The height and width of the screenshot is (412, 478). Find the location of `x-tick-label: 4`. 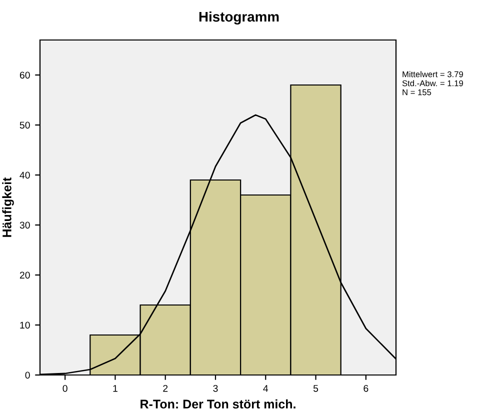

x-tick-label: 4 is located at coordinates (265, 388).